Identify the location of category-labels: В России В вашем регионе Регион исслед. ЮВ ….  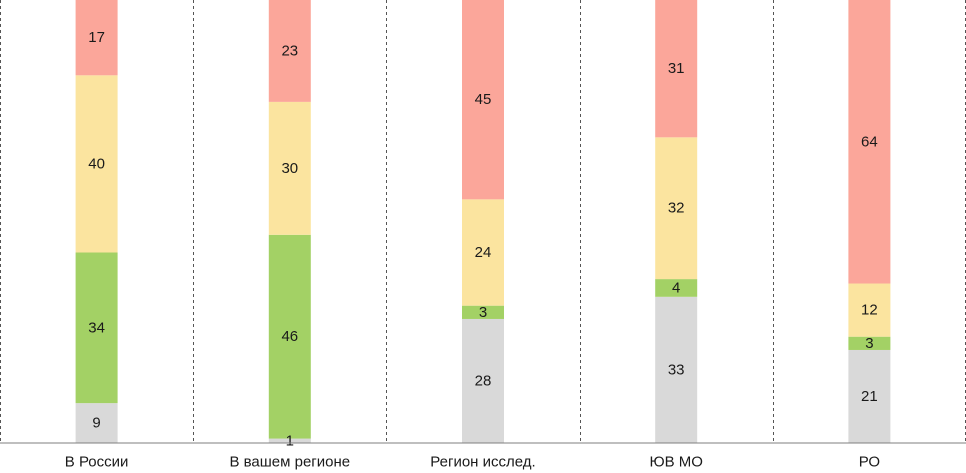
(472, 462).